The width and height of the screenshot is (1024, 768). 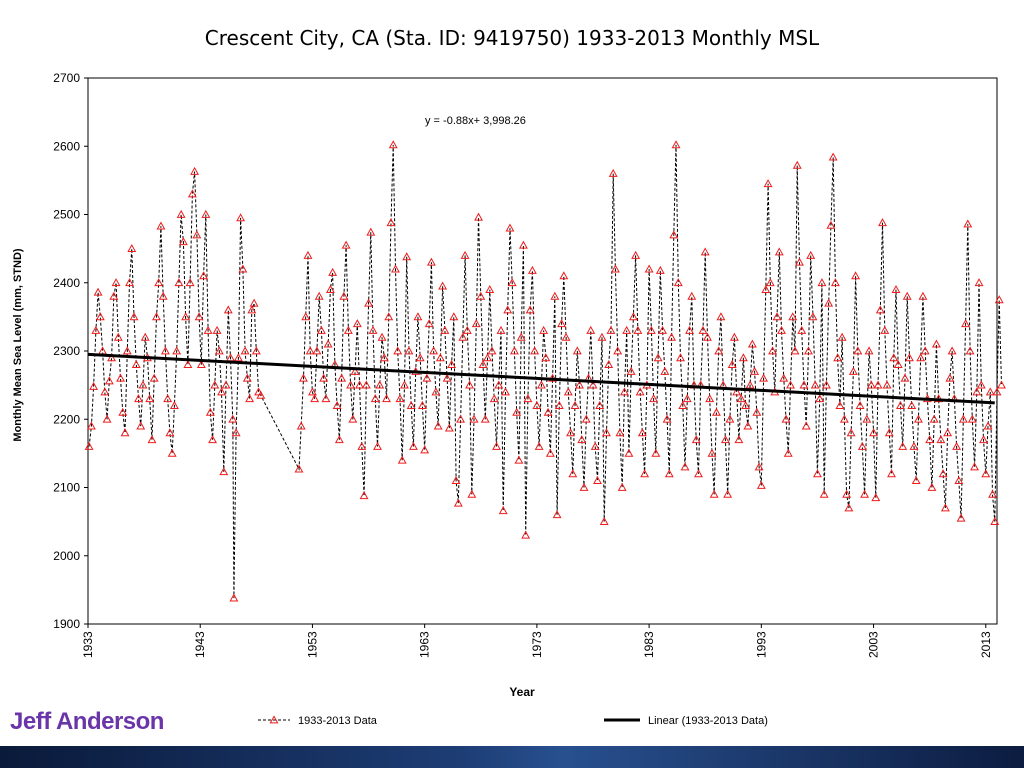 I want to click on y-tick-label: 2200, so click(x=66, y=419).